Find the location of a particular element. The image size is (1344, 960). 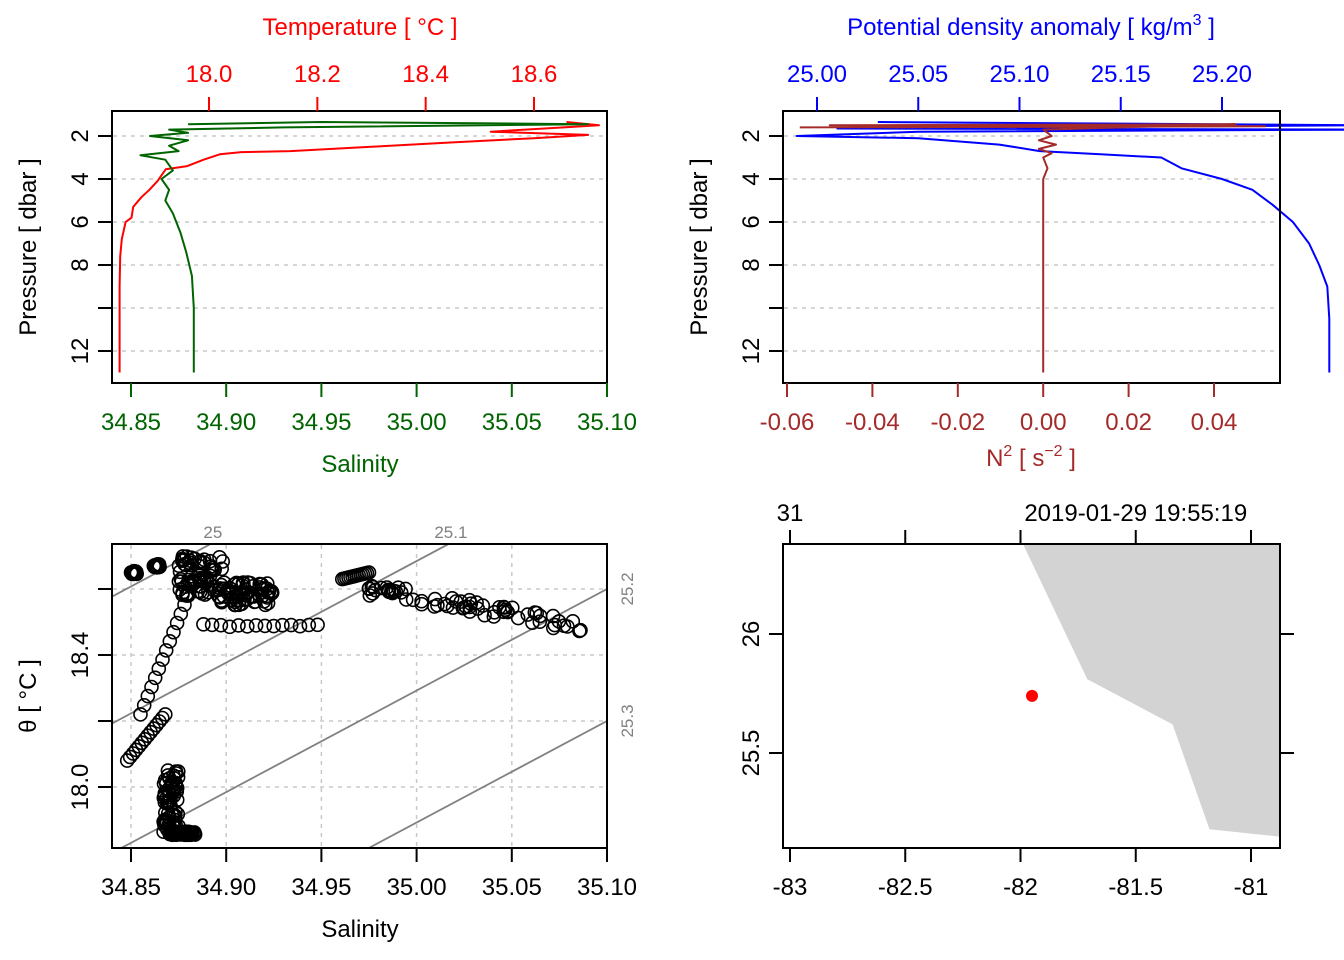

pressure-gridlines is located at coordinates (359, 243).